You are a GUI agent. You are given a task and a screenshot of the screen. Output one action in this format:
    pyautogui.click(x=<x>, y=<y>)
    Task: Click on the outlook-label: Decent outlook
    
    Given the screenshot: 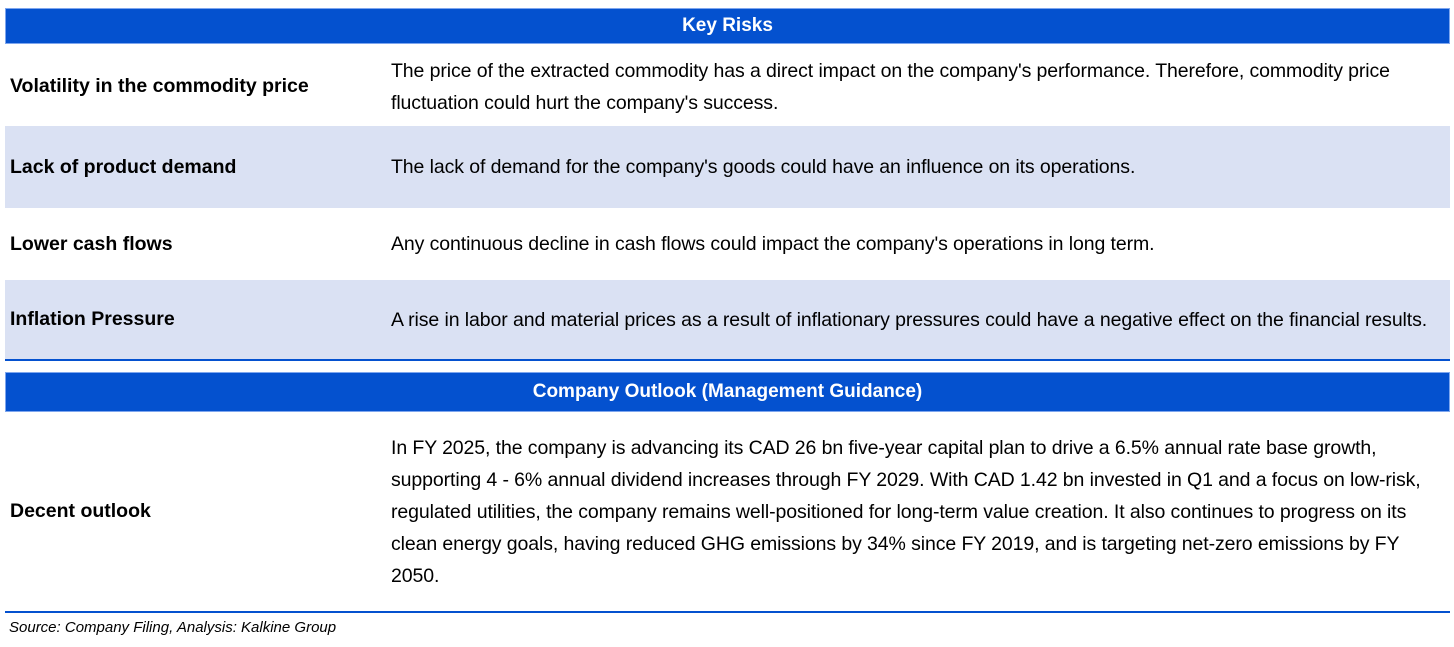 What is the action you would take?
    pyautogui.click(x=80, y=511)
    